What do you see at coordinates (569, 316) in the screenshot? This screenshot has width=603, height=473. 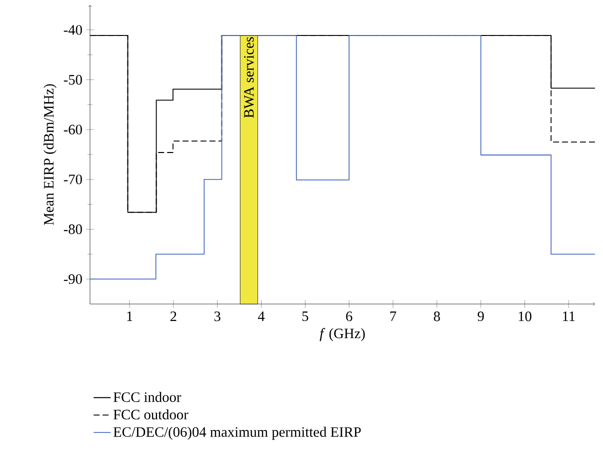 I see `x-tick-label: 11` at bounding box center [569, 316].